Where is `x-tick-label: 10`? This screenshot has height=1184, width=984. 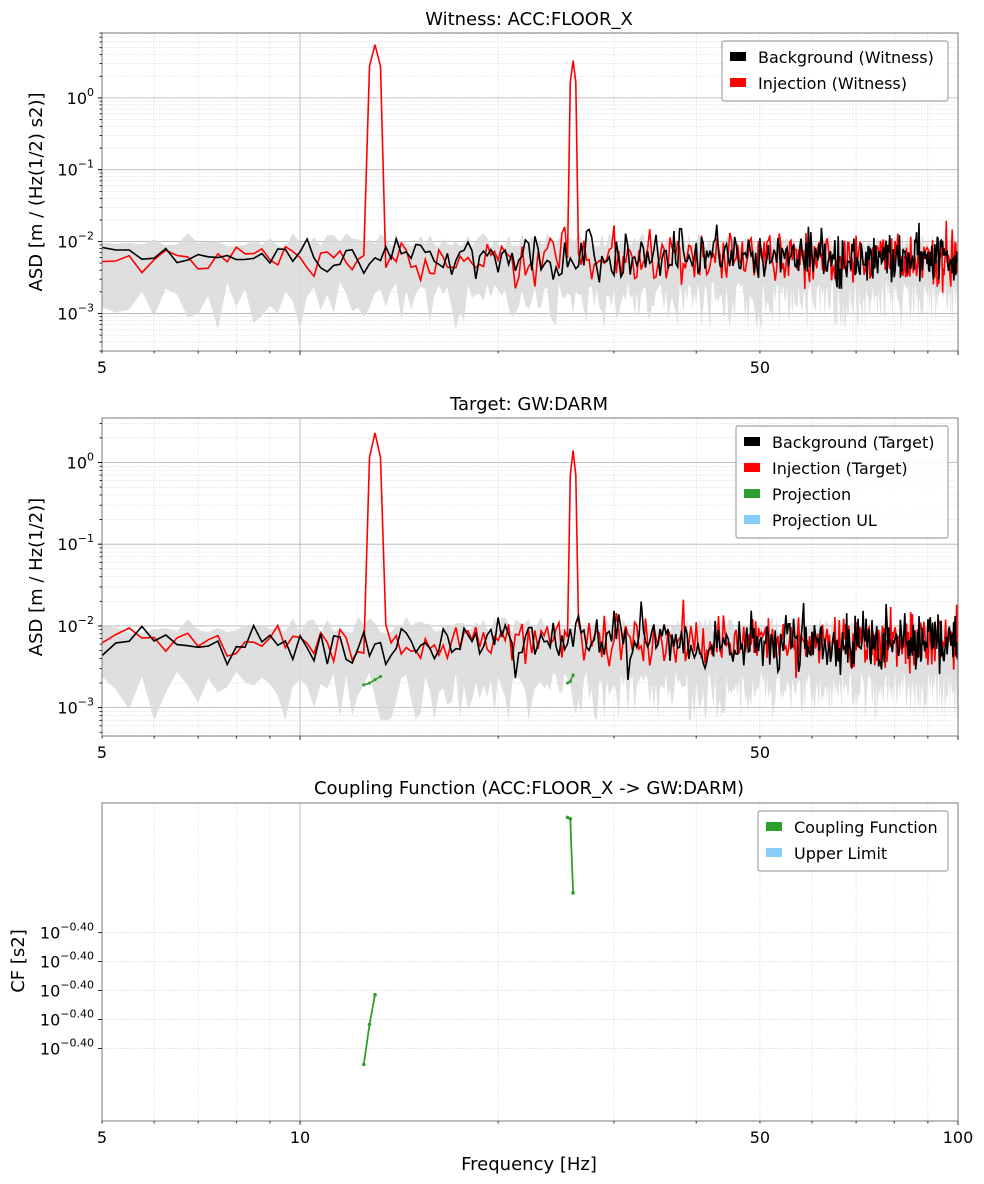 x-tick-label: 10 is located at coordinates (300, 1137).